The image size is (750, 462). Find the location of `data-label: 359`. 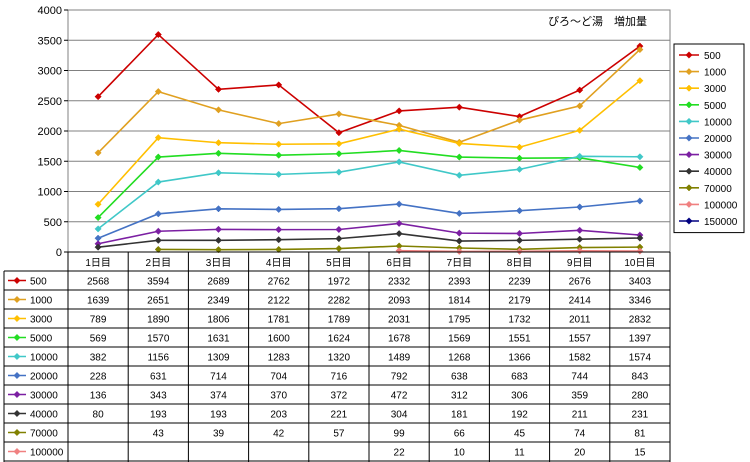

data-label: 359 is located at coordinates (579, 396).